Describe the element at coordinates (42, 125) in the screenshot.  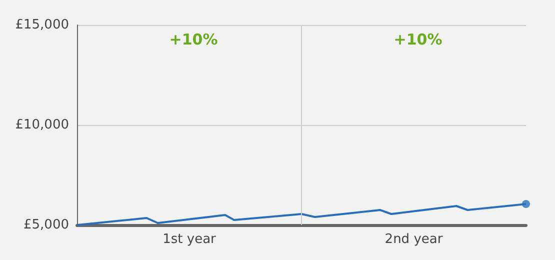
I see `y-tick-label: £10,000` at that location.